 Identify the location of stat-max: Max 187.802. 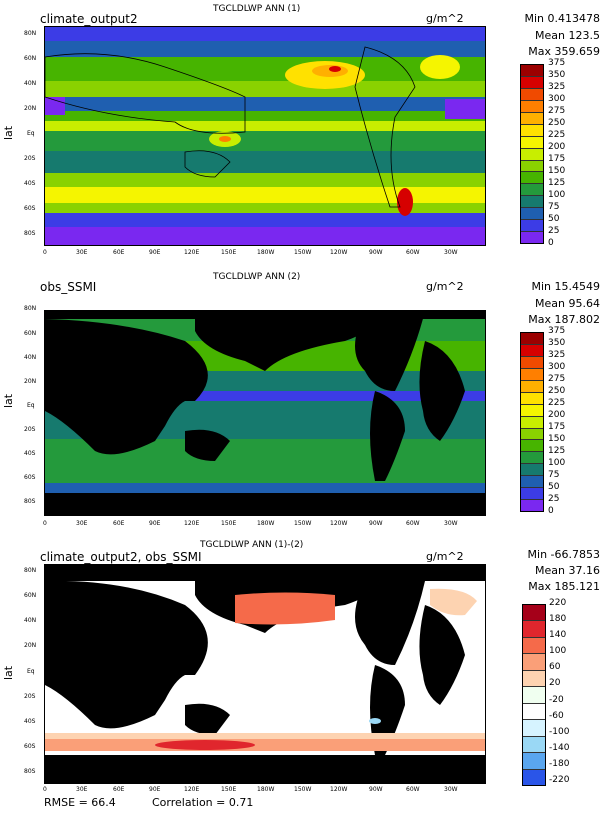
(564, 319).